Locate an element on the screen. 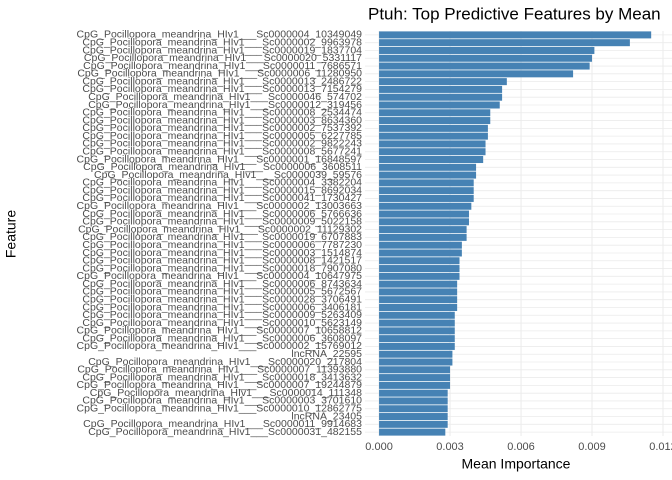 Image resolution: width=672 pixels, height=480 pixels. x-tick-label: 0.009 is located at coordinates (592, 447).